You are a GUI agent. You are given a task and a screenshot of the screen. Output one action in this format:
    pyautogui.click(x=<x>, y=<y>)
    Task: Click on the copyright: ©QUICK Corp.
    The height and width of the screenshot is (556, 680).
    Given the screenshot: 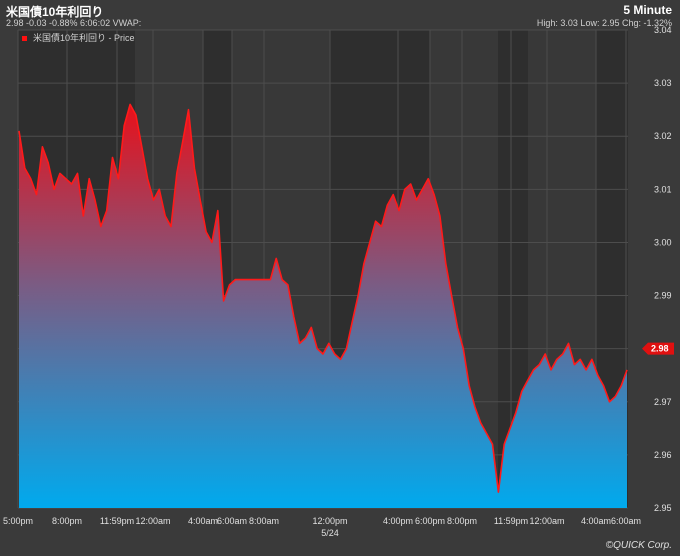 What is the action you would take?
    pyautogui.click(x=638, y=545)
    